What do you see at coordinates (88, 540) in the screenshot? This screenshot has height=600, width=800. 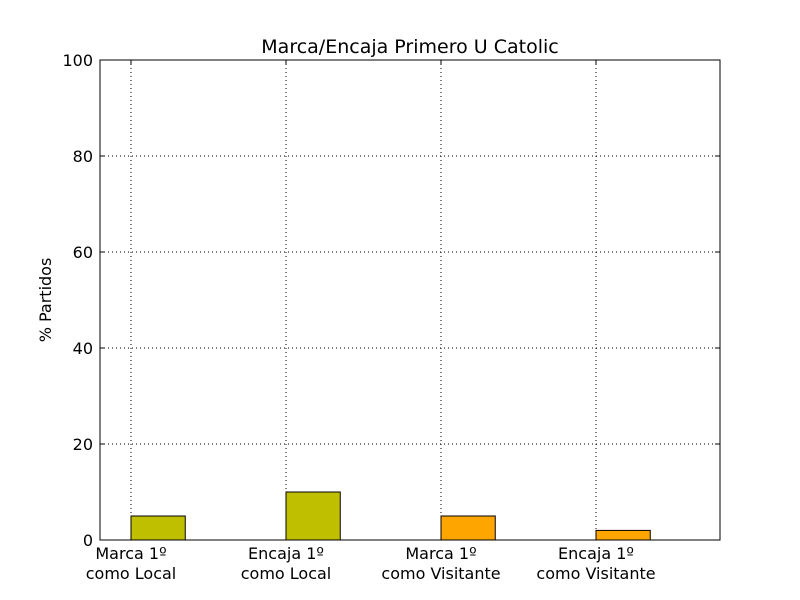 I see `y-tick-label: 0` at bounding box center [88, 540].